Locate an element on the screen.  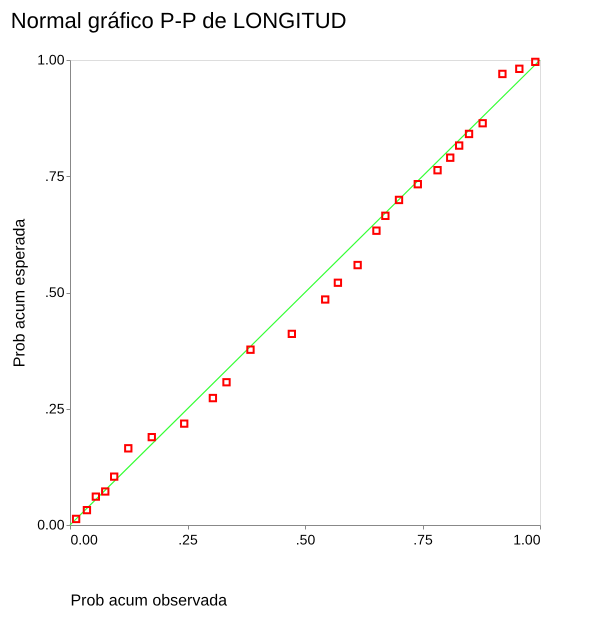
chart-title: Normal gráfico P-P de LONGITUD is located at coordinates (178, 20).